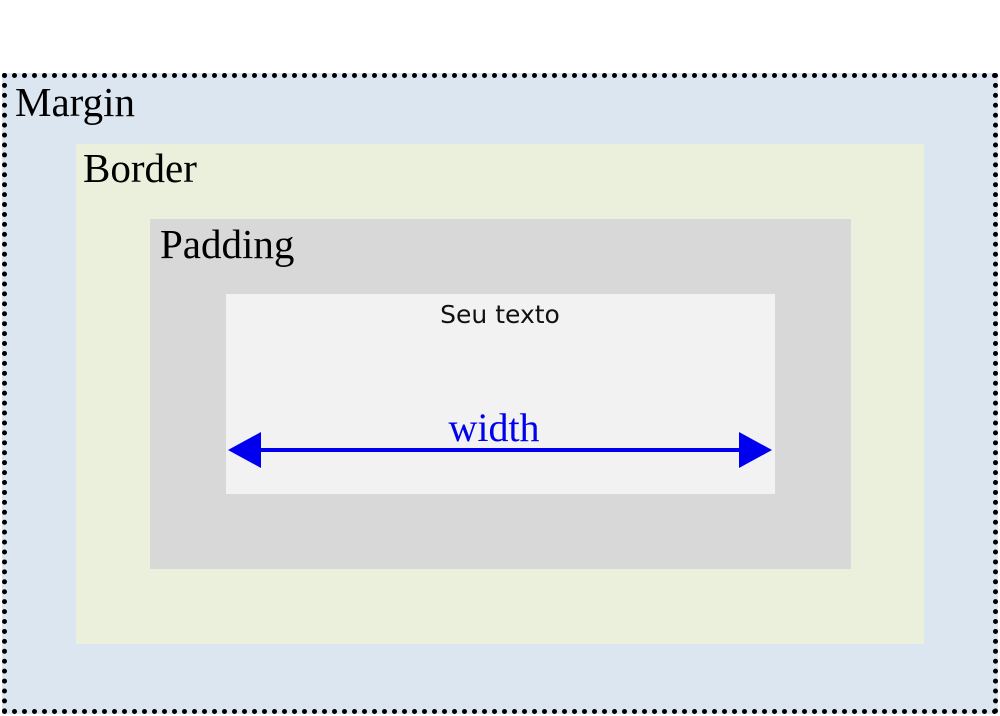 Image resolution: width=1000 pixels, height=716 pixels. Describe the element at coordinates (494, 427) in the screenshot. I see `width-label: width` at that location.